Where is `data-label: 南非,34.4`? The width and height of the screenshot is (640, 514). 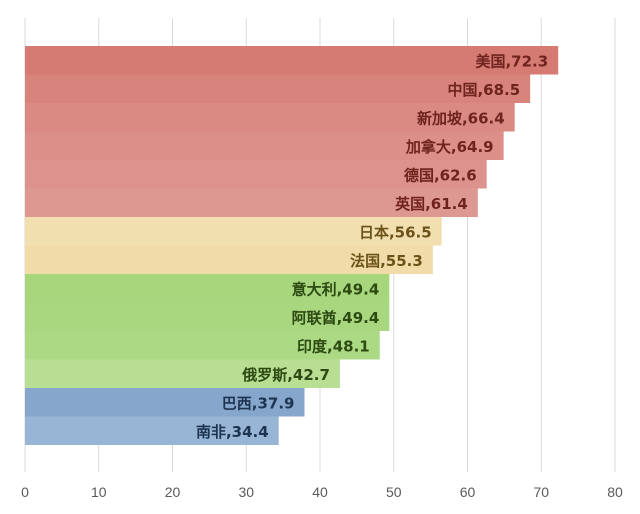
data-label: 南非,34.4 is located at coordinates (232, 432).